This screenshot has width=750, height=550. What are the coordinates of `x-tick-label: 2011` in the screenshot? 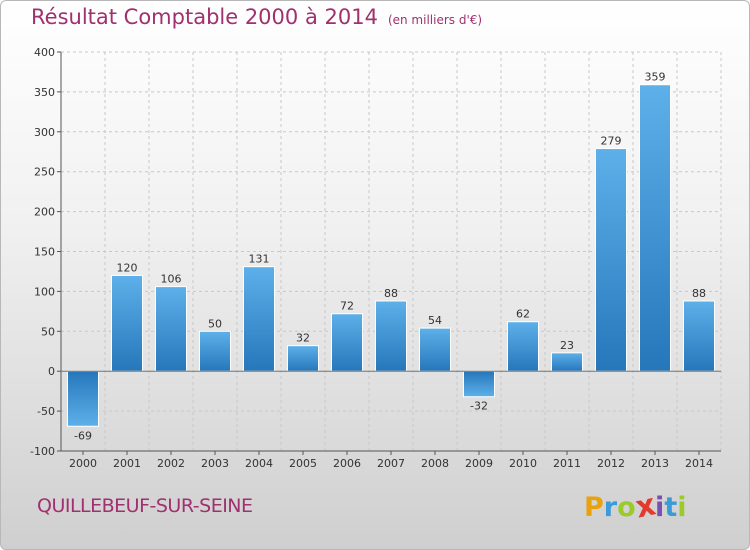 It's located at (567, 463).